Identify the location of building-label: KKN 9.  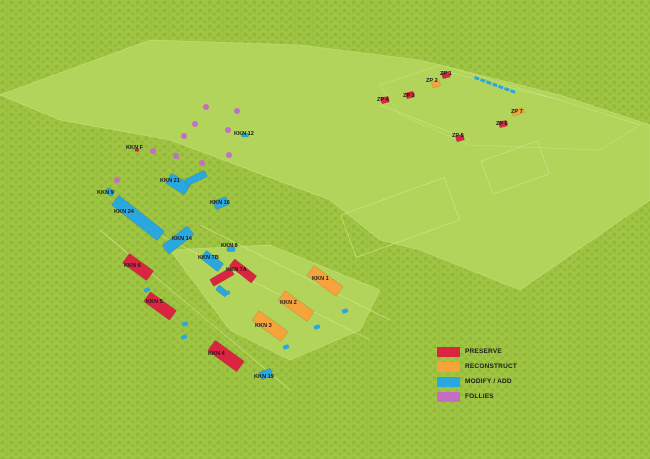
(105, 193).